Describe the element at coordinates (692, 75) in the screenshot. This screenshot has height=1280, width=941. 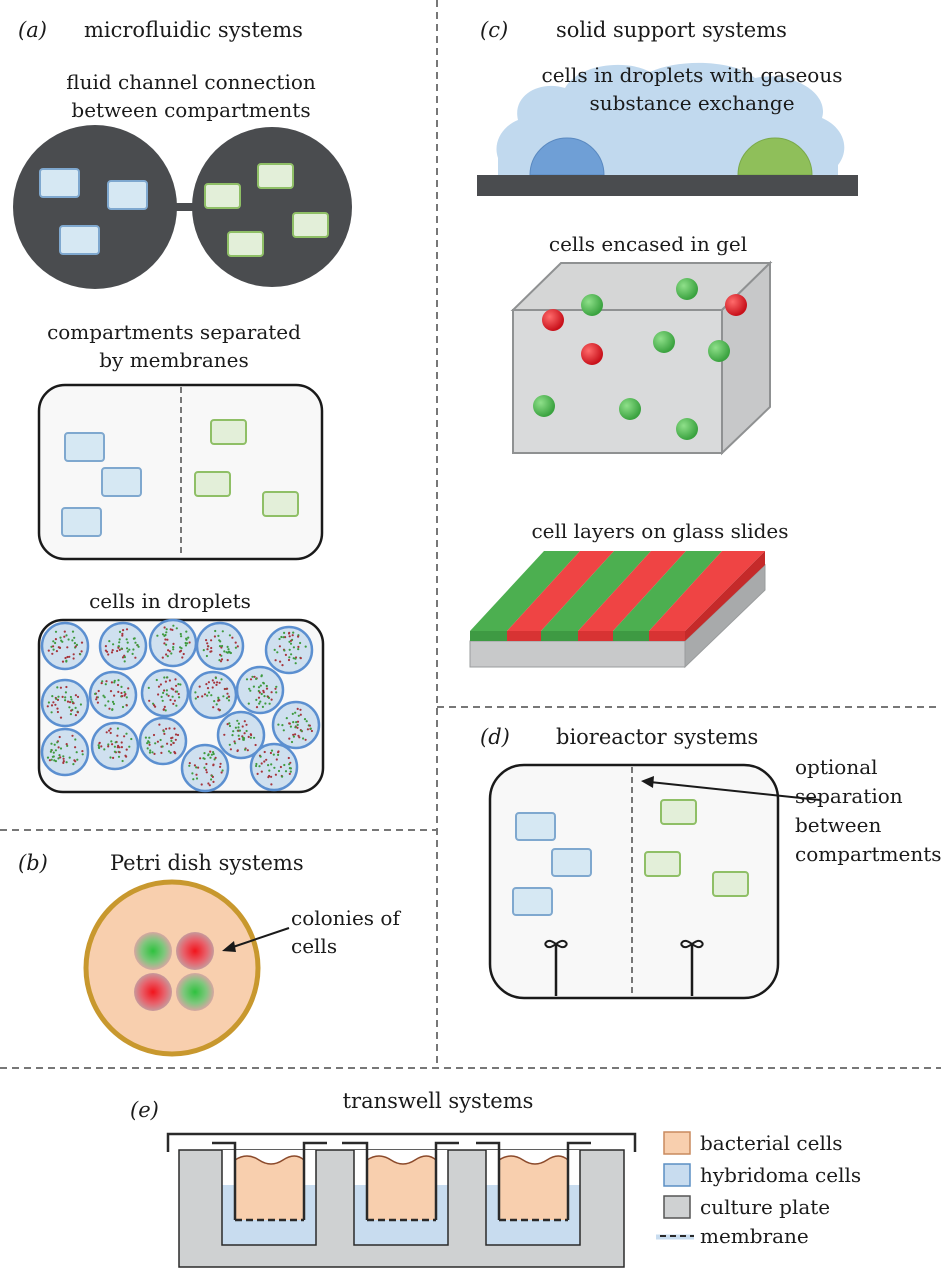
I see `panel-c-sub1-line1: cells in droplets with gaseous` at that location.